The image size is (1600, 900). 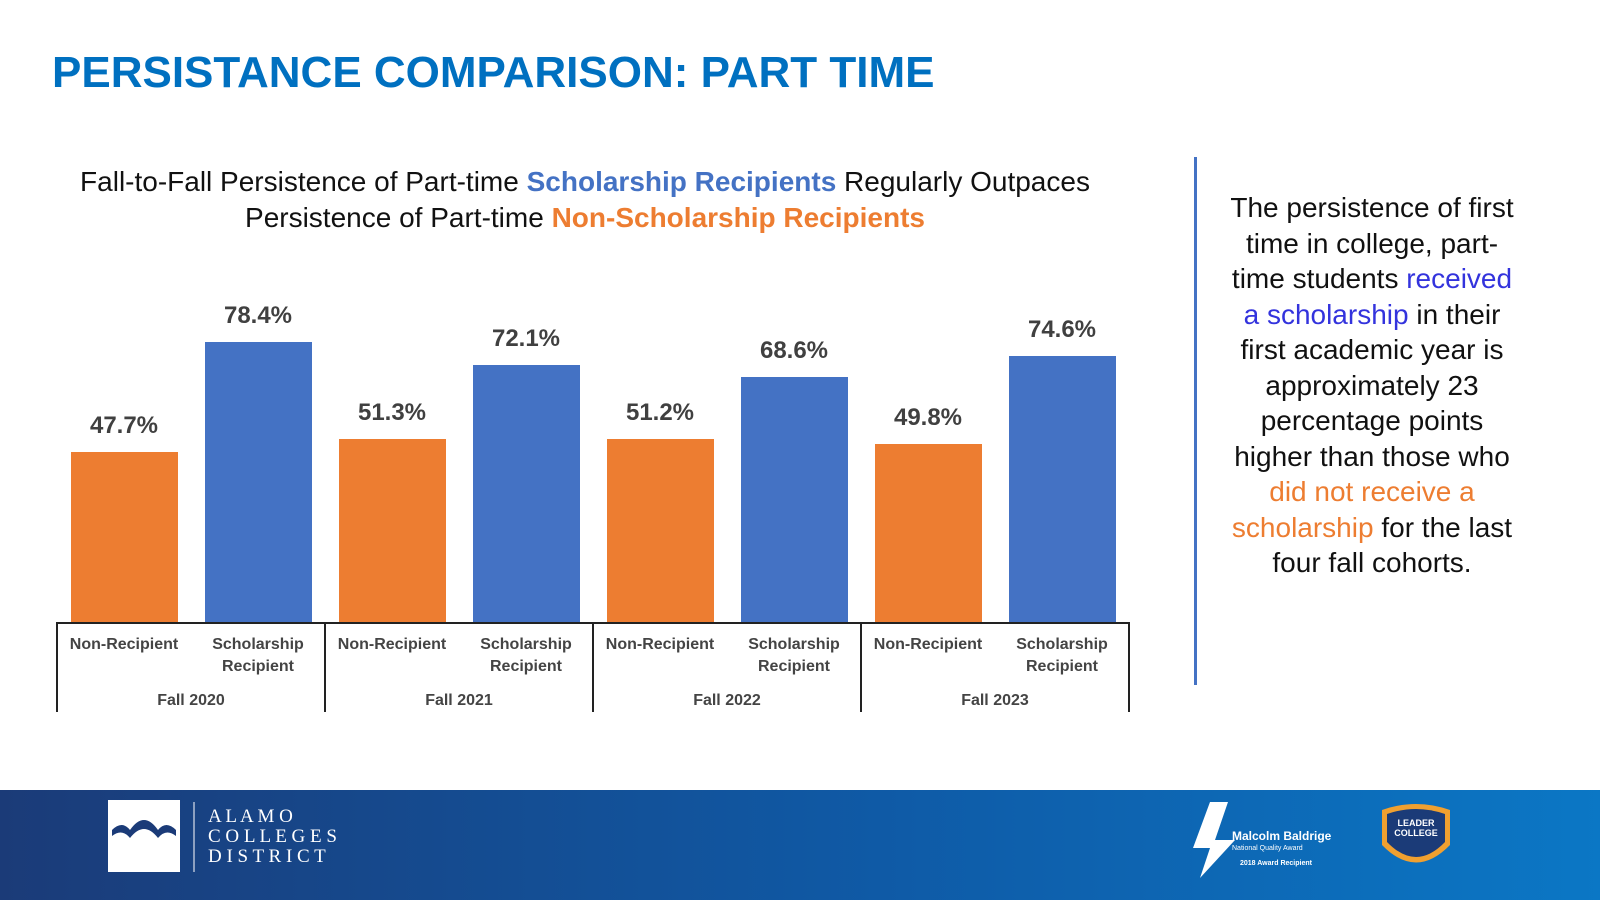 I want to click on divider, so click(x=1195, y=421).